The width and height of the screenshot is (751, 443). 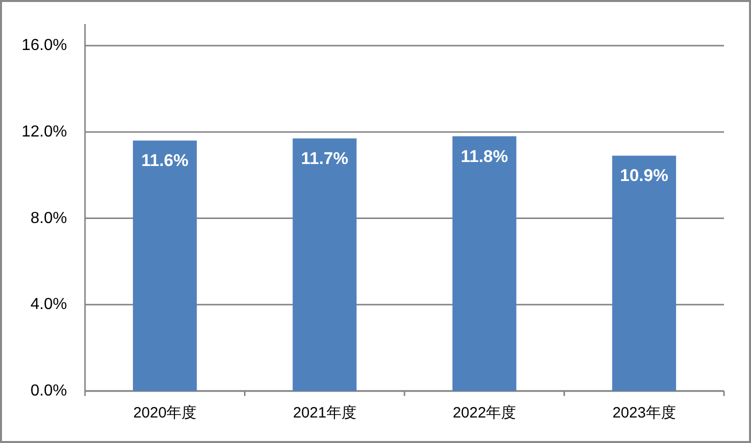 What do you see at coordinates (48, 218) in the screenshot?
I see `y-tick-label: 8.0%` at bounding box center [48, 218].